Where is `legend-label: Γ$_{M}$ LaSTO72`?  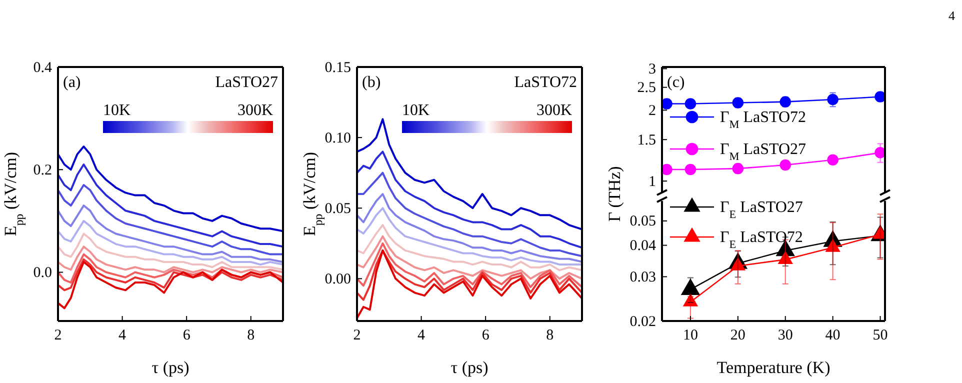 legend-label: Γ$_{M}$ LaSTO72 is located at coordinates (763, 120).